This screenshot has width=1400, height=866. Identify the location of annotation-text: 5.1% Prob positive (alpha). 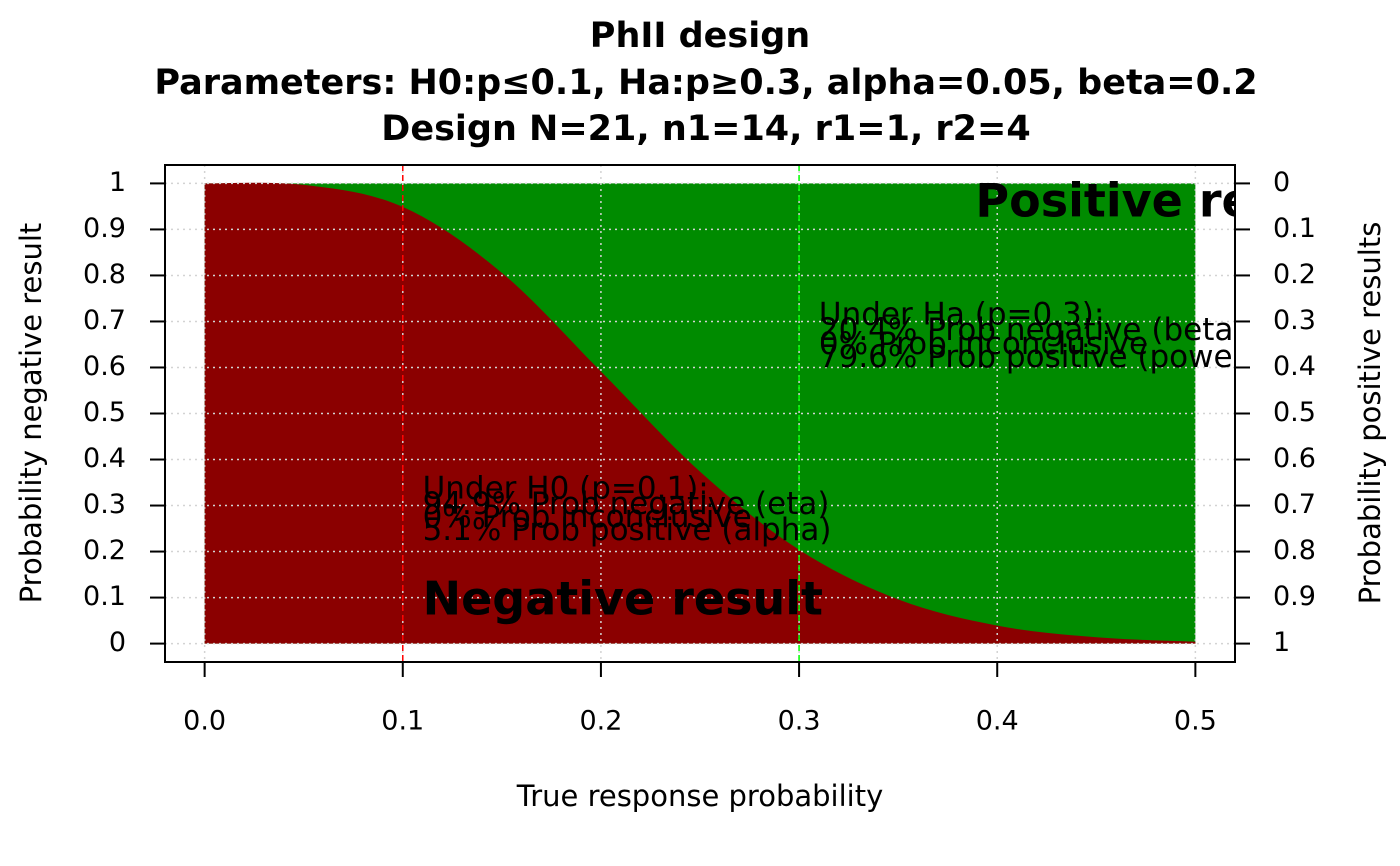
(627, 530).